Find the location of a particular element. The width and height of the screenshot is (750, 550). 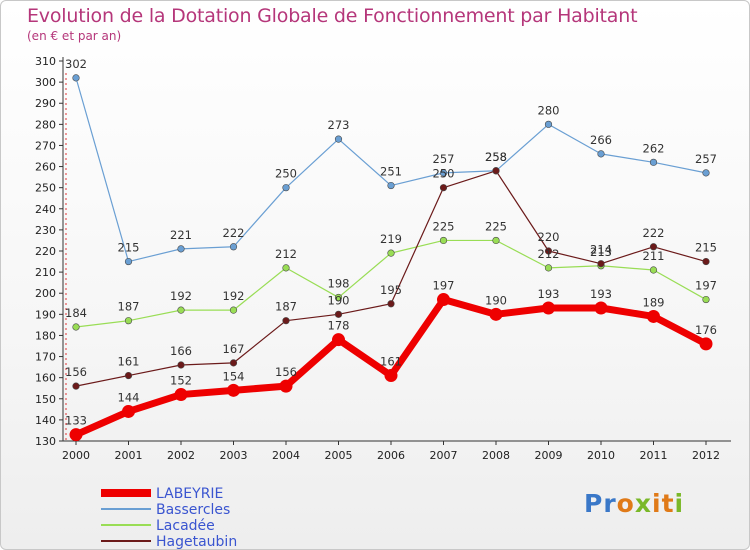

data-label-bassercles: 266 is located at coordinates (601, 140).